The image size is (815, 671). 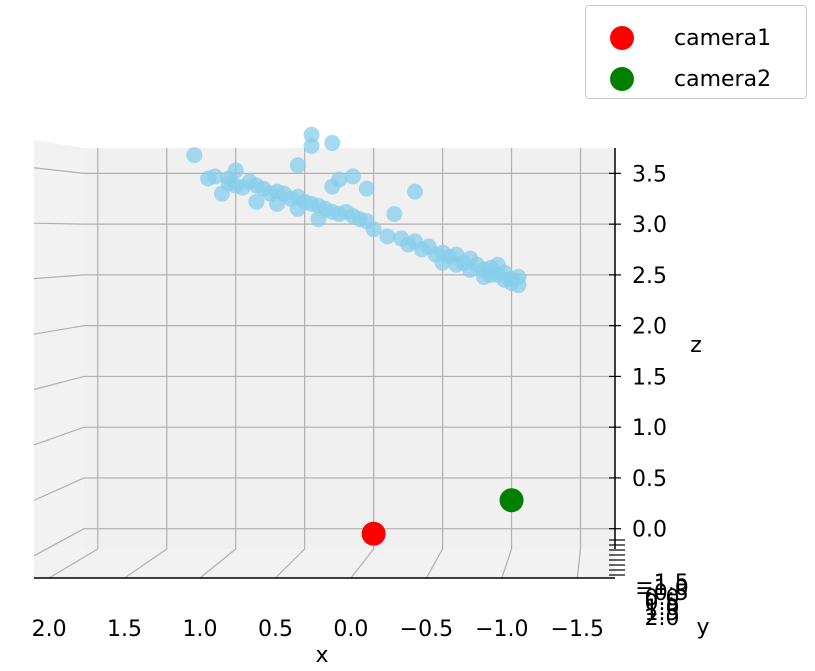 What do you see at coordinates (662, 618) in the screenshot?
I see `y-tick-label: 2.0` at bounding box center [662, 618].